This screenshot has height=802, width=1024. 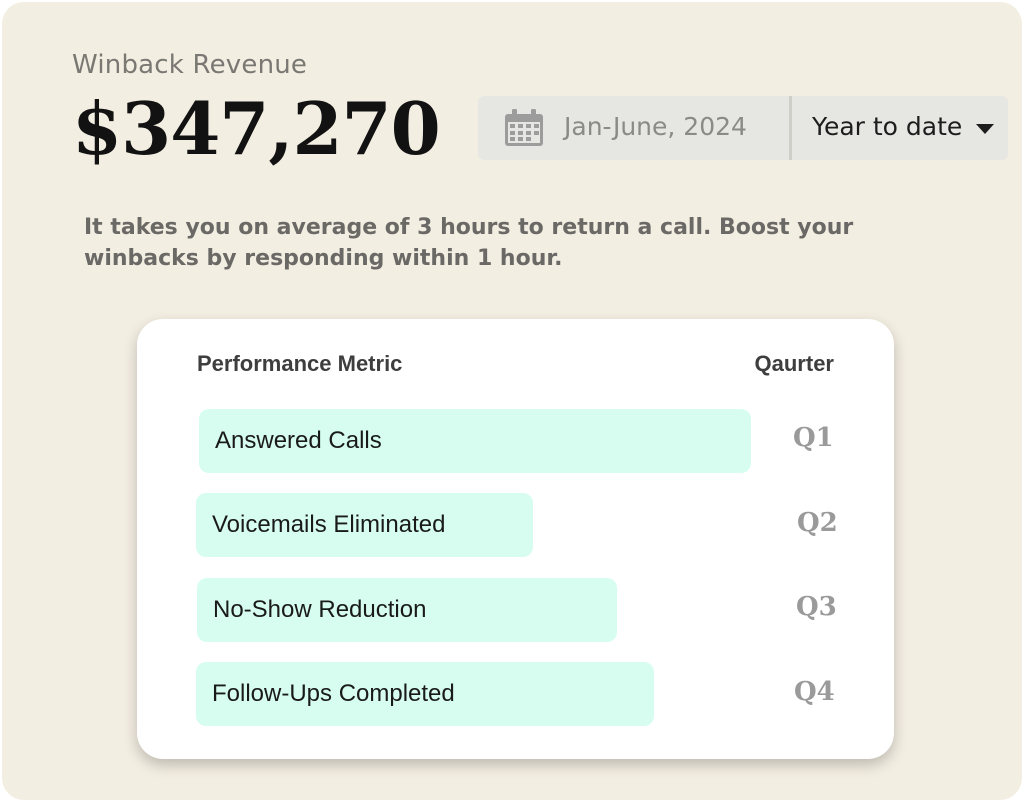 I want to click on metric-label: Answered Calls, so click(x=298, y=440).